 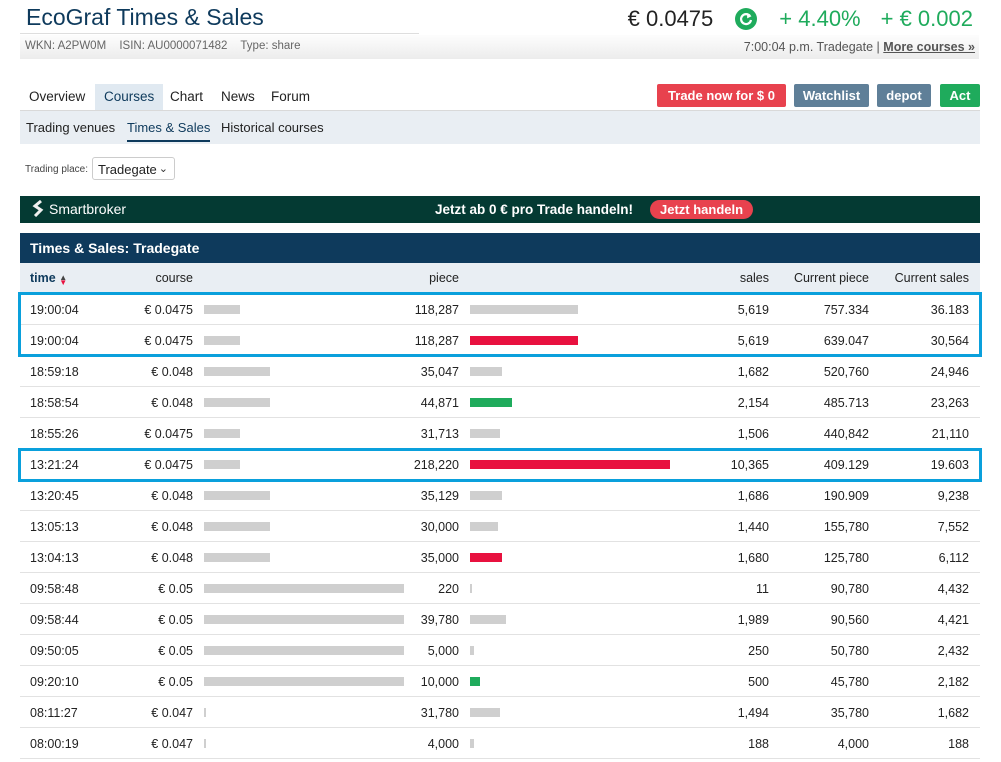 I want to click on subtab-times-sales: Times & Sales, so click(x=169, y=131).